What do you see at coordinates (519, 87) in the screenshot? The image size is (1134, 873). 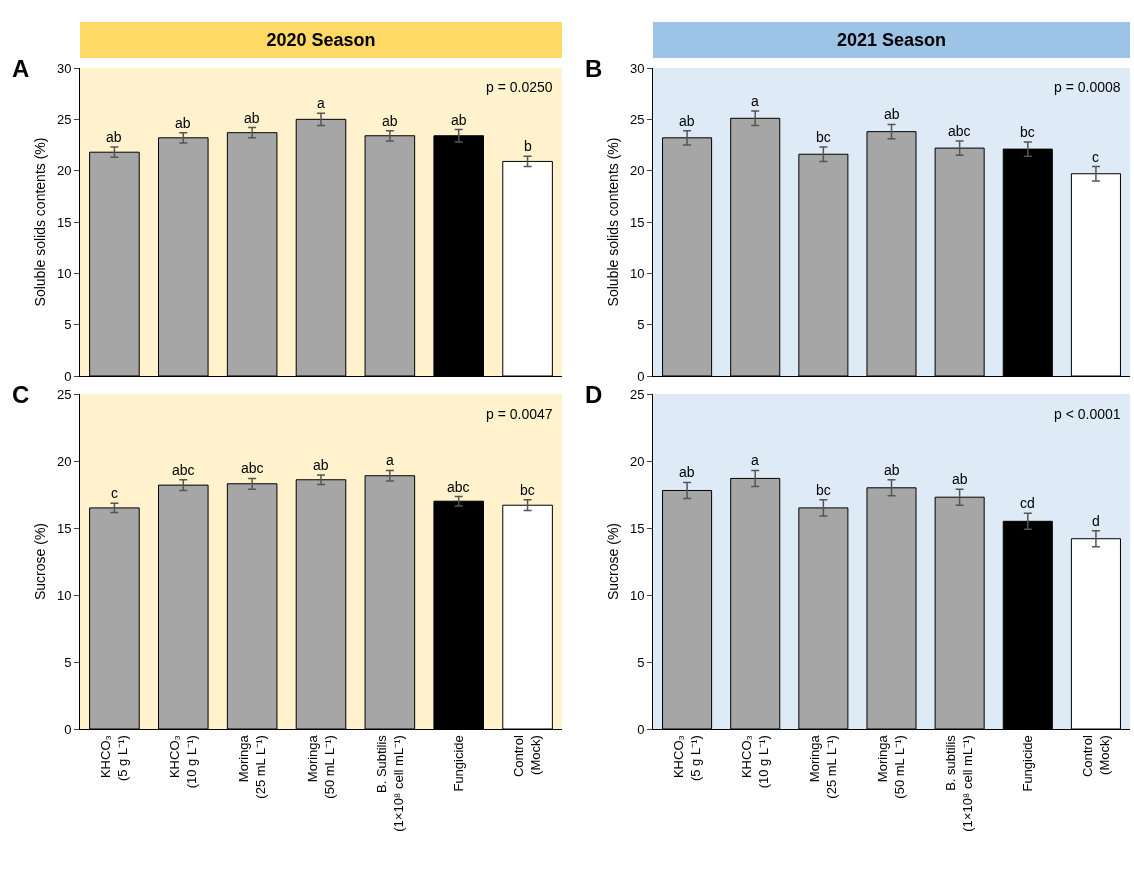 I see `annotation: p = 0.0250` at bounding box center [519, 87].